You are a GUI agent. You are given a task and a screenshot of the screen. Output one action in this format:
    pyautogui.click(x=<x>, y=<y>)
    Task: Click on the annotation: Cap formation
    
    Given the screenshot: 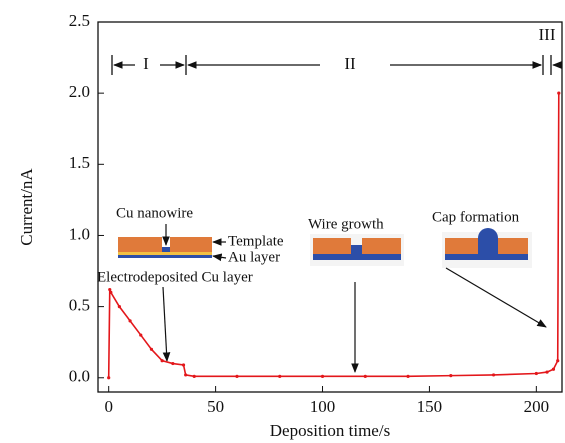 What is the action you would take?
    pyautogui.click(x=476, y=217)
    